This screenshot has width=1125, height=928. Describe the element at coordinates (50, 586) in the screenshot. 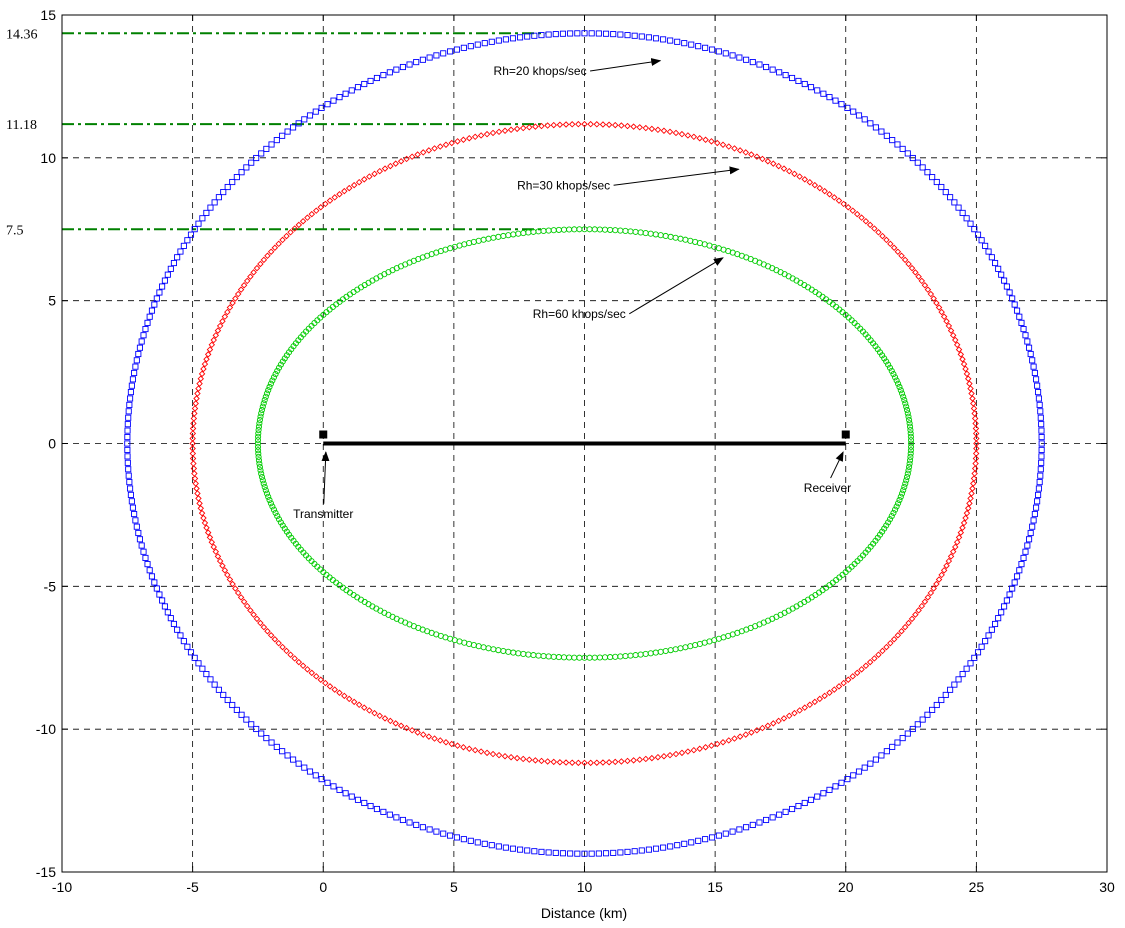

I see `y-tick-label: -5` at that location.